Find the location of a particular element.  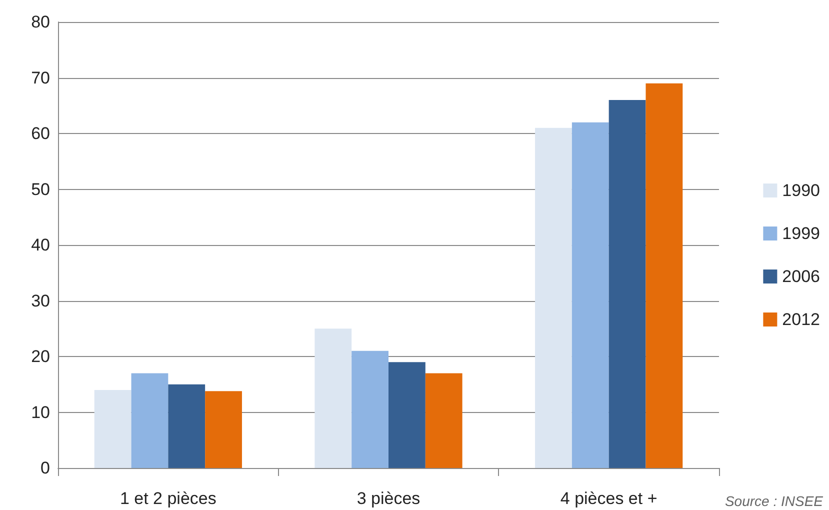

y-tick-label: 0 is located at coordinates (45, 468).